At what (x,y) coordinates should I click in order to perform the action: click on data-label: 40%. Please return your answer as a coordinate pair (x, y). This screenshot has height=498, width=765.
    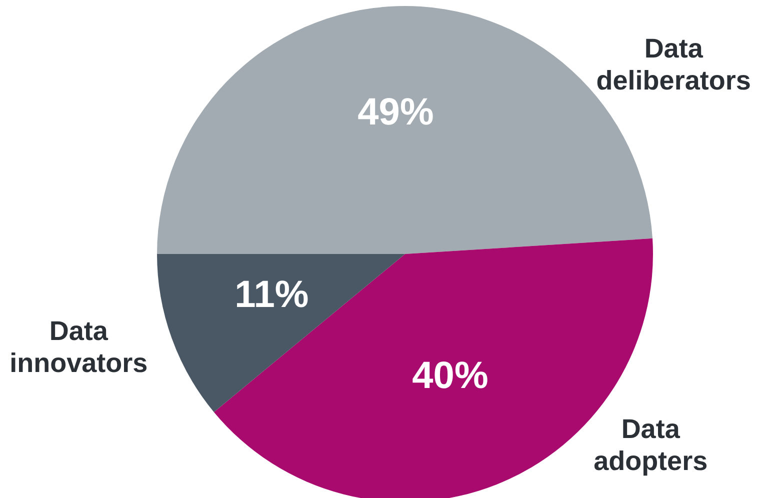
    Looking at the image, I should click on (450, 375).